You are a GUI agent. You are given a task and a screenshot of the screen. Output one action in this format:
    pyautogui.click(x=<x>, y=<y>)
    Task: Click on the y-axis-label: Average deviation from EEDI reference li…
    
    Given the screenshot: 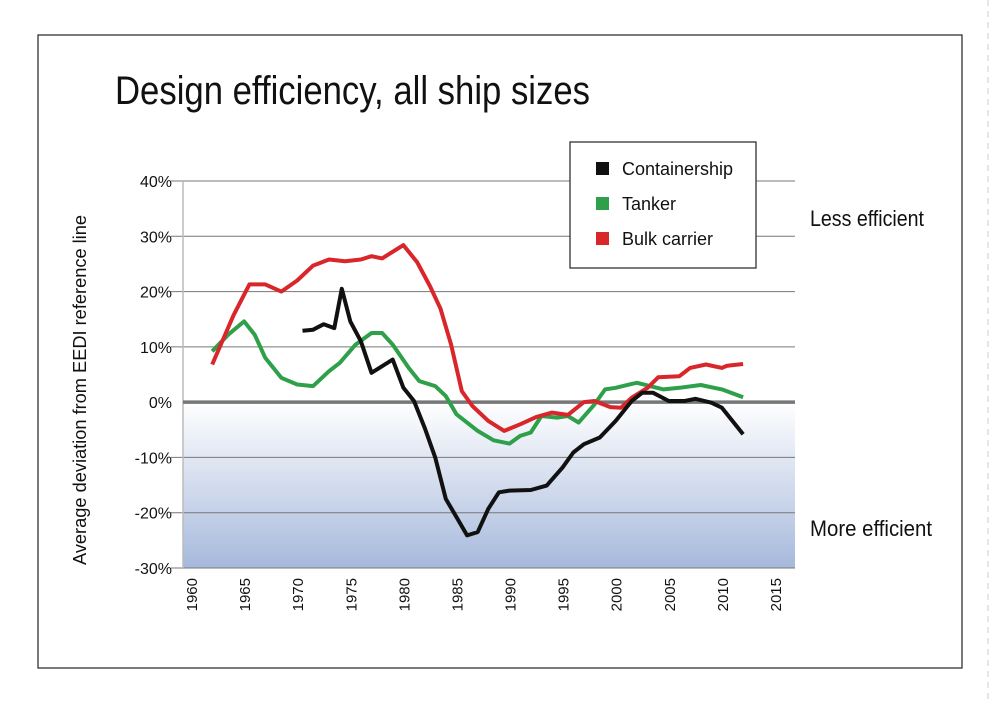 What is the action you would take?
    pyautogui.click(x=80, y=390)
    